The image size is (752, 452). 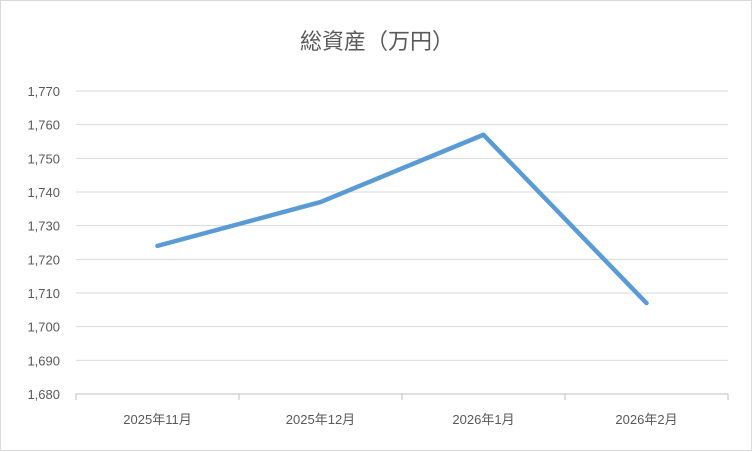 What do you see at coordinates (43, 360) in the screenshot?
I see `y-tick-label: 1,690` at bounding box center [43, 360].